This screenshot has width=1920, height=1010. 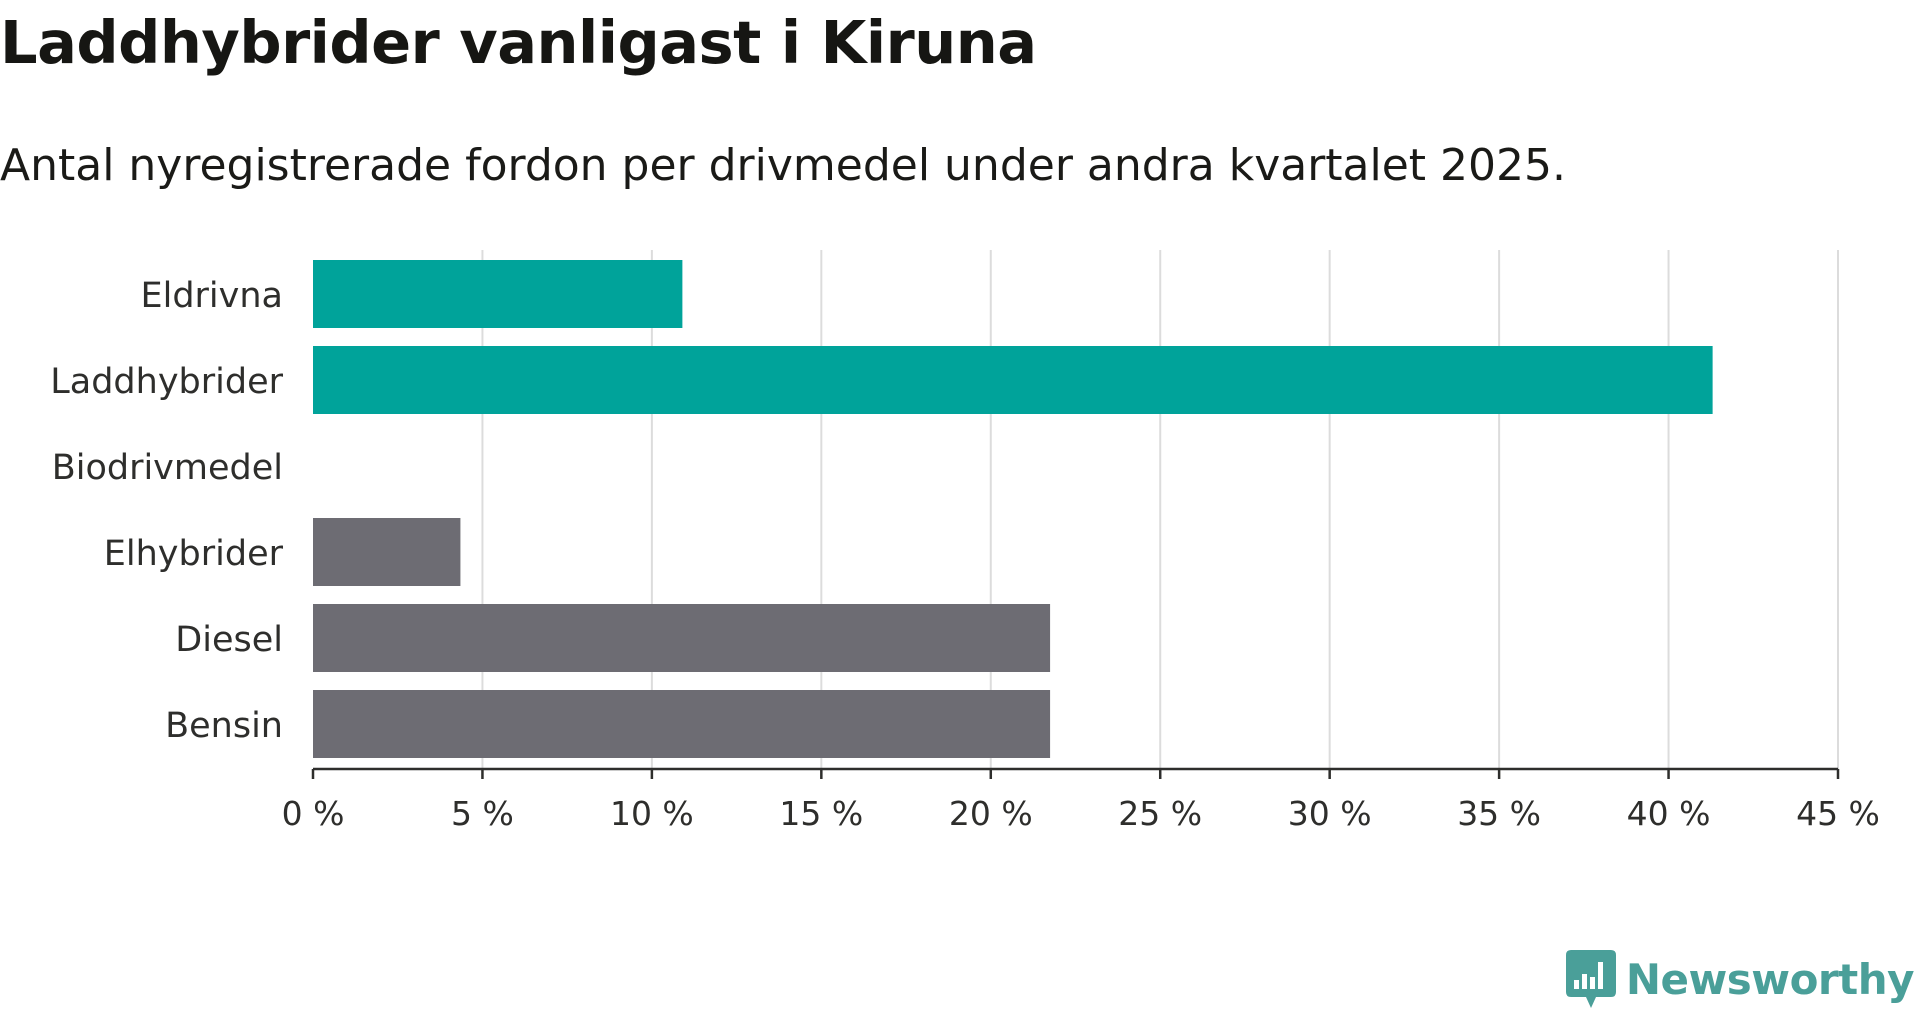 I want to click on x-tick-label: 20 %, so click(x=991, y=813).